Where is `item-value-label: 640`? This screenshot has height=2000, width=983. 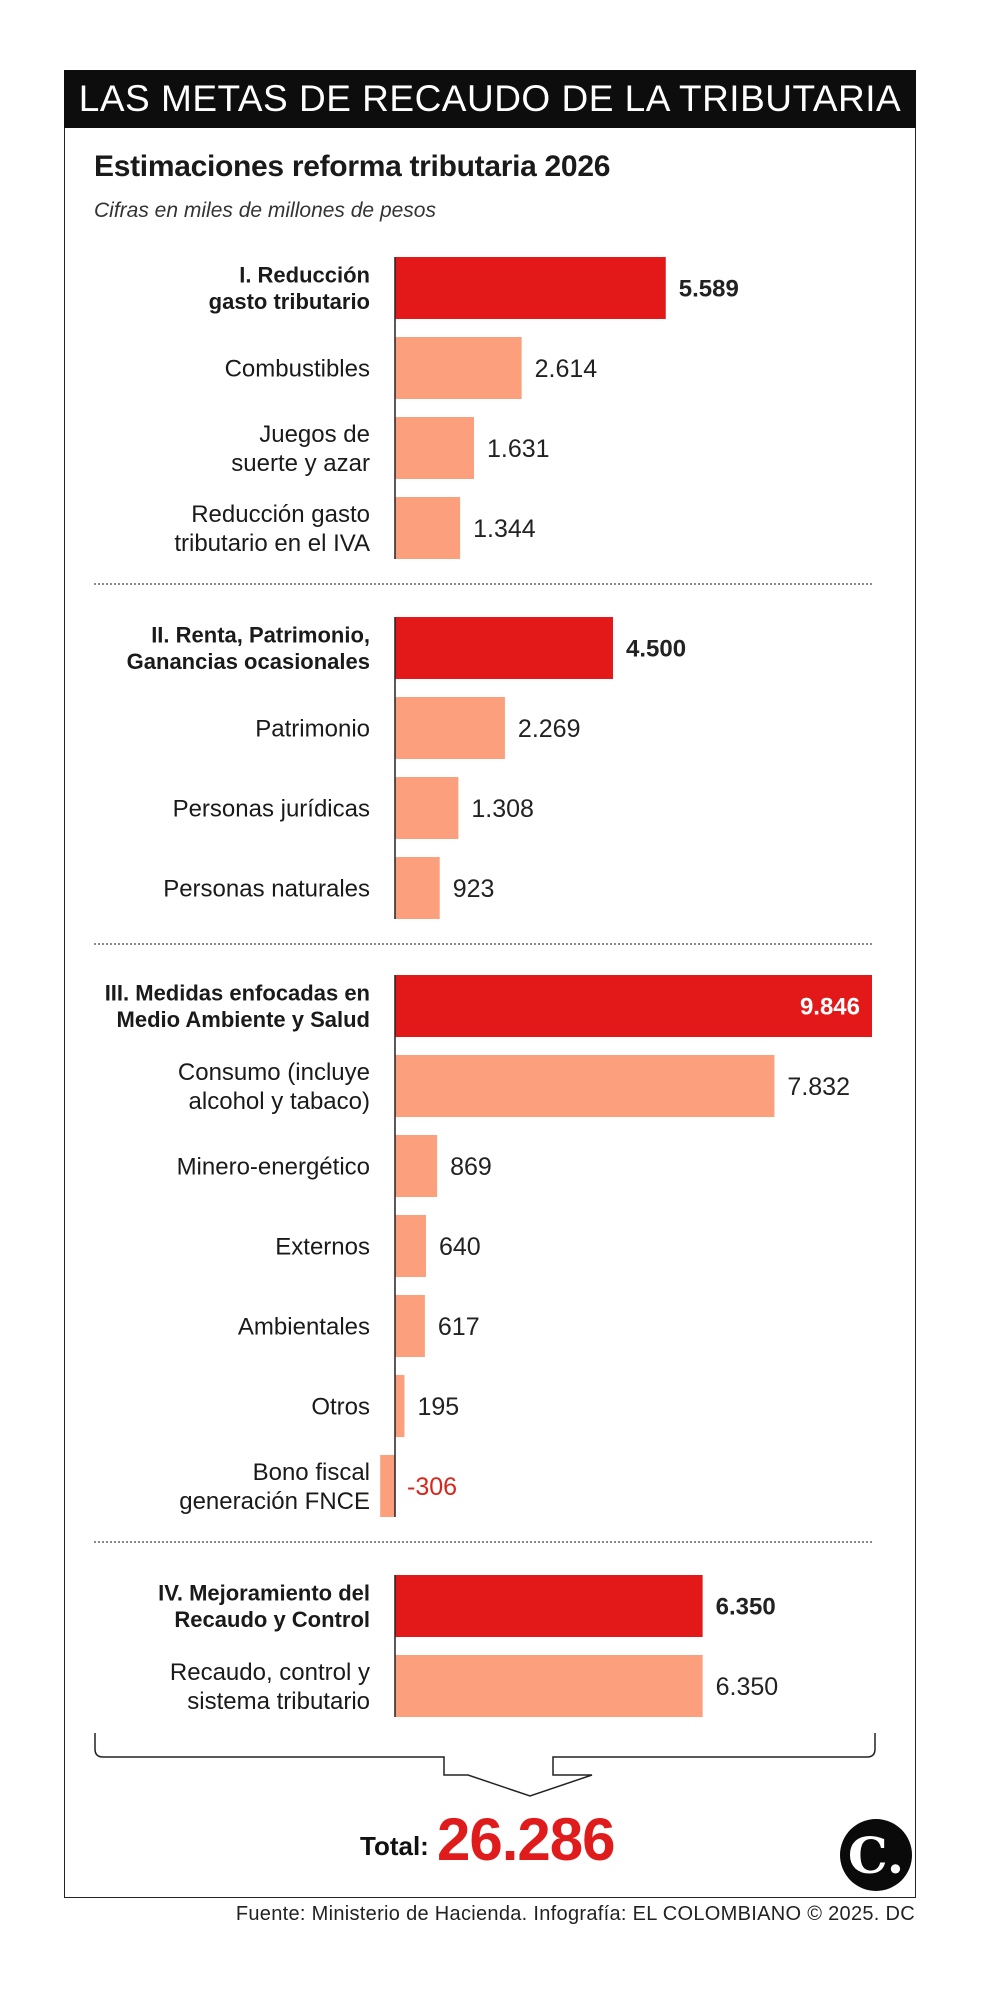
item-value-label: 640 is located at coordinates (460, 1247).